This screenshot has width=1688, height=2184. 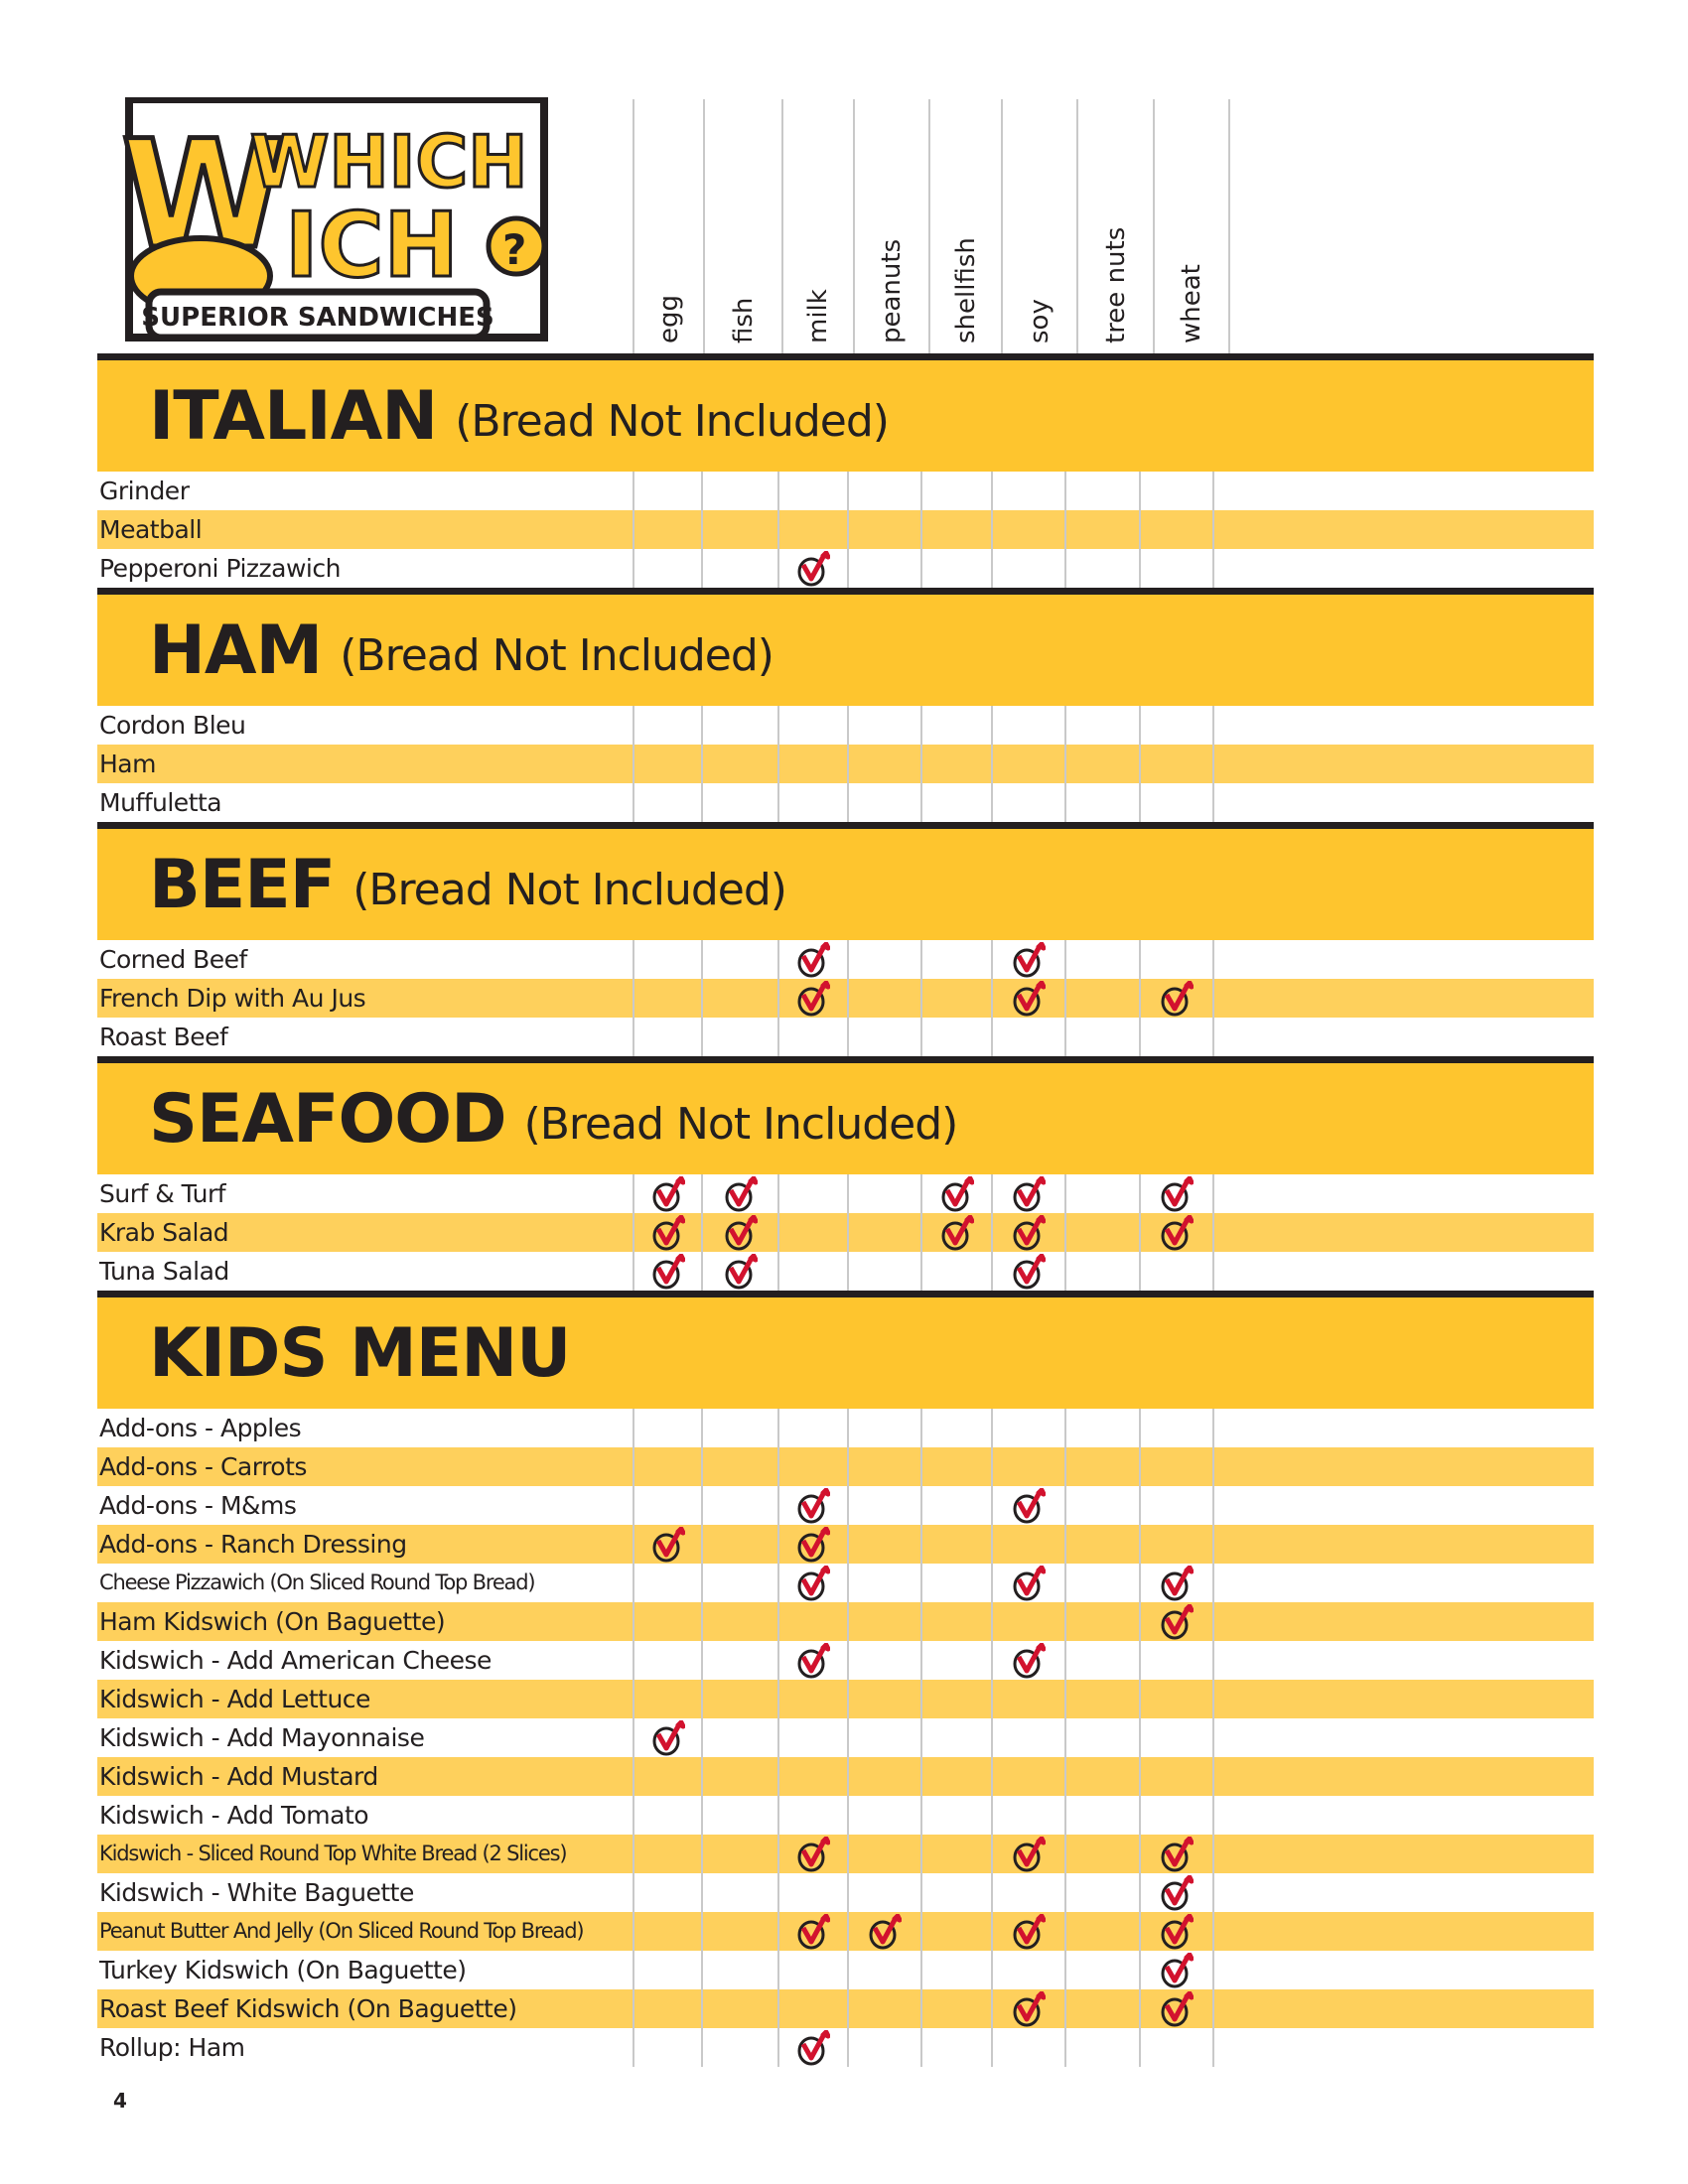 I want to click on section-subtitle: (Bread Not Included), so click(x=741, y=1124).